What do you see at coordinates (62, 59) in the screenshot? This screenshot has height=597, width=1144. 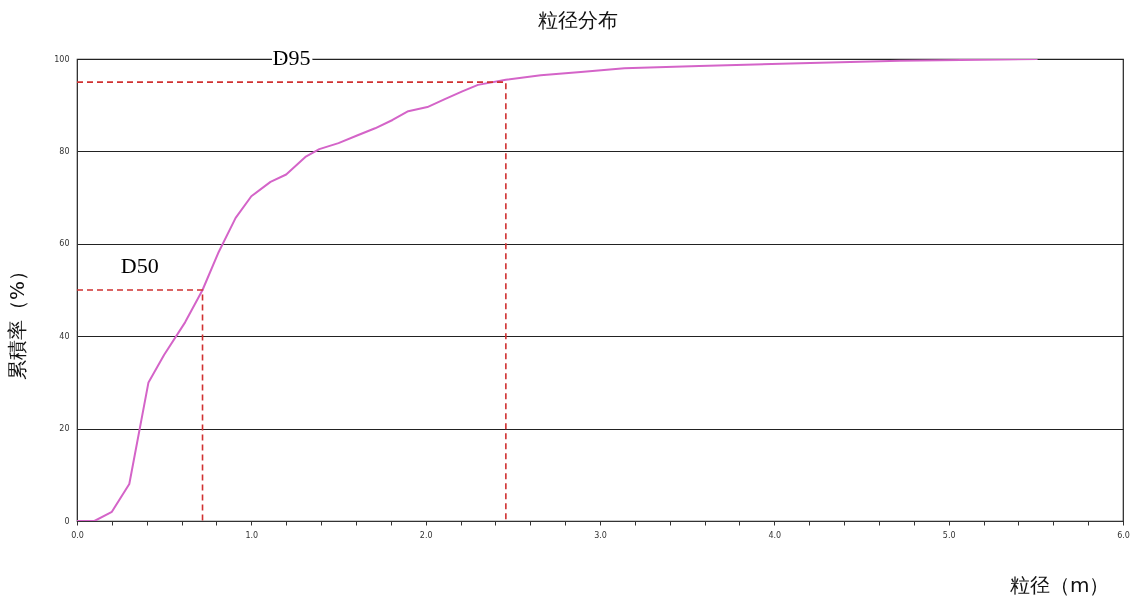 I see `y-tick-label: 100` at bounding box center [62, 59].